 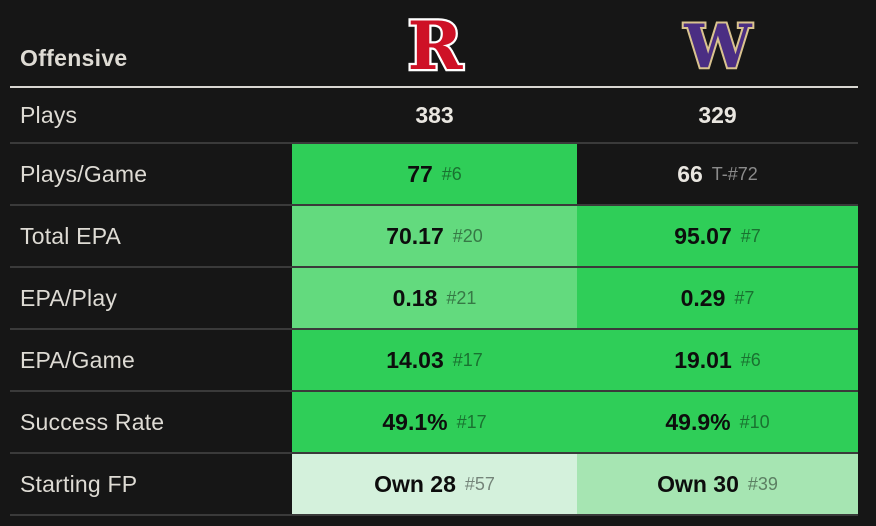 I want to click on stat-value: 19.01, so click(x=703, y=359).